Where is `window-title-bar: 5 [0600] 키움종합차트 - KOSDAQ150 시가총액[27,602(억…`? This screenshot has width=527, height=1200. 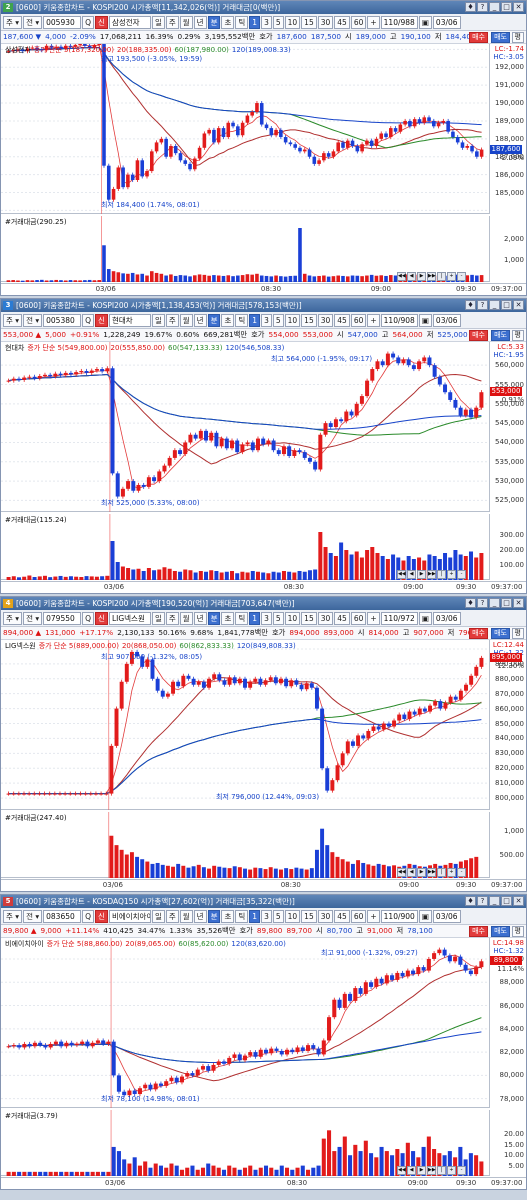
window-title-bar: 5 [0600] 키움종합차트 - KOSDAQ150 시가총액[27,602(억… is located at coordinates (263, 901).